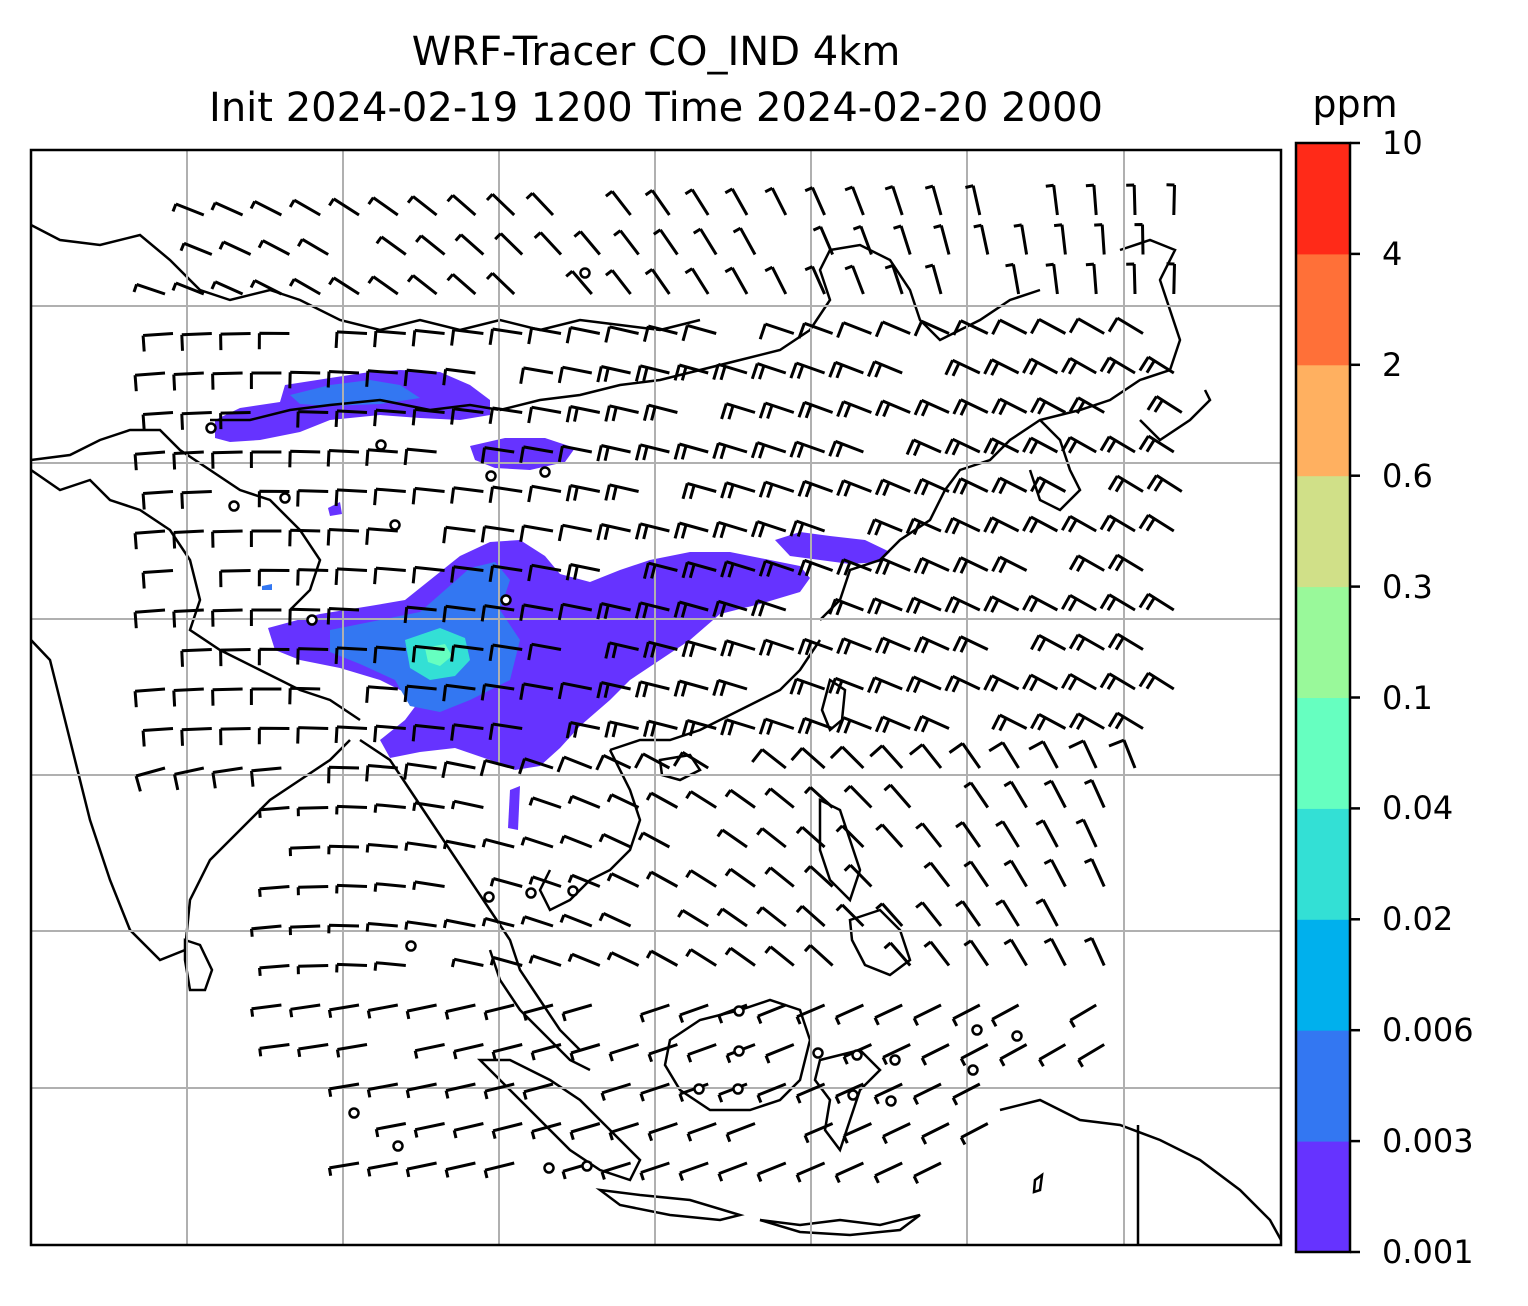 This screenshot has width=1528, height=1306. What do you see at coordinates (1402, 143) in the screenshot?
I see `colorbar-tick-label: 10` at bounding box center [1402, 143].